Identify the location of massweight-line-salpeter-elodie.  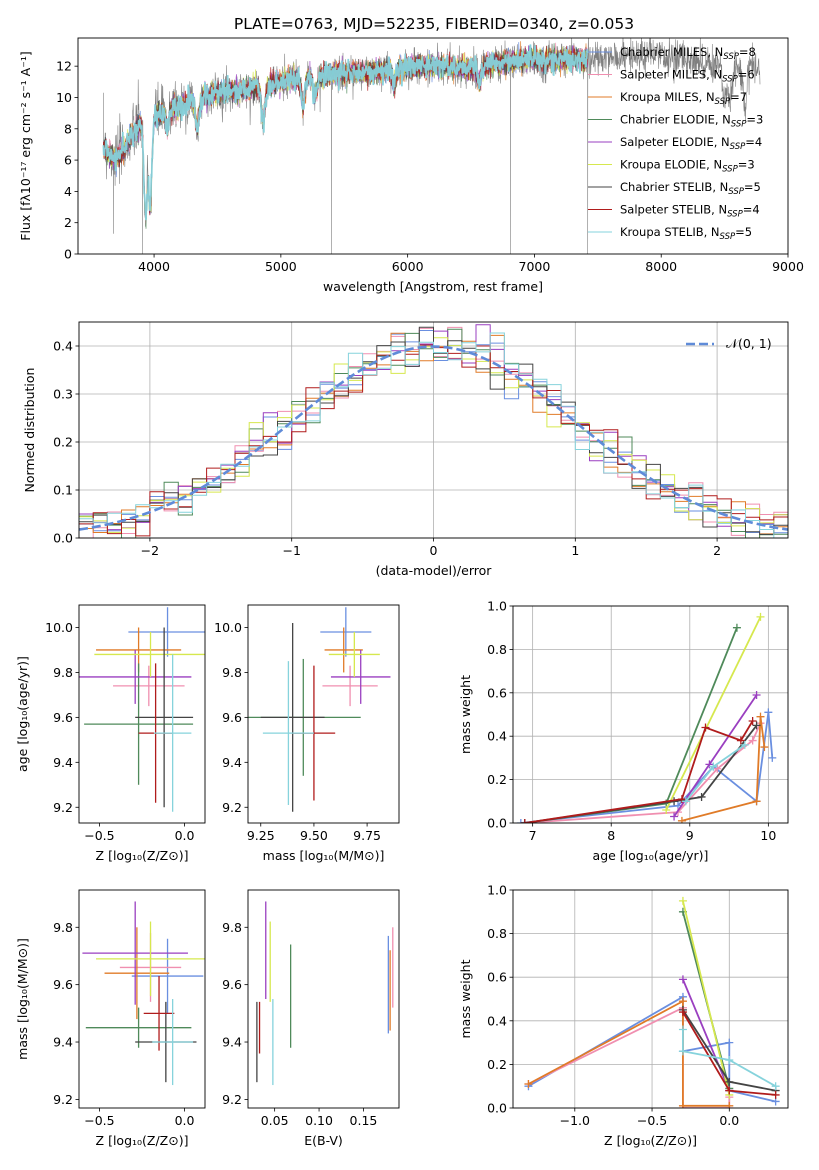
(706, 1035).